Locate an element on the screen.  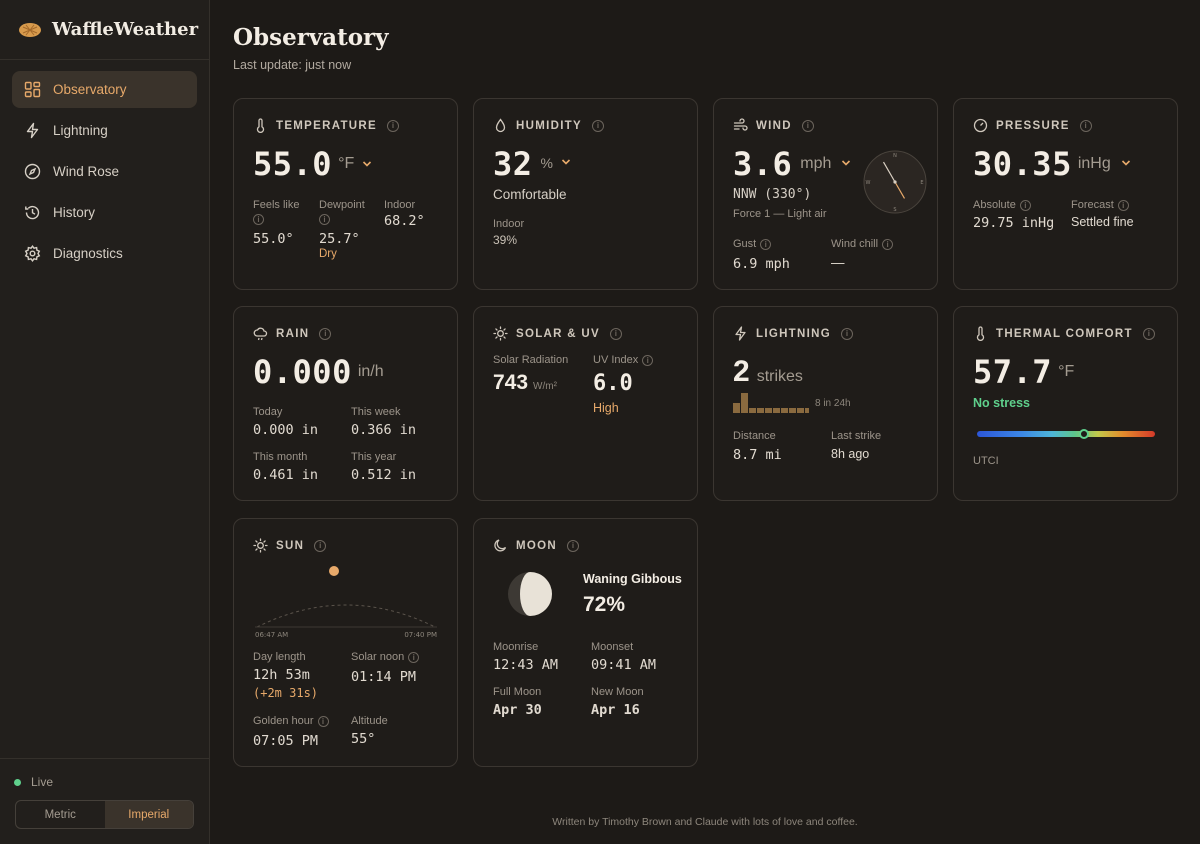
forecast-value: Settled fine is located at coordinates (1102, 222).